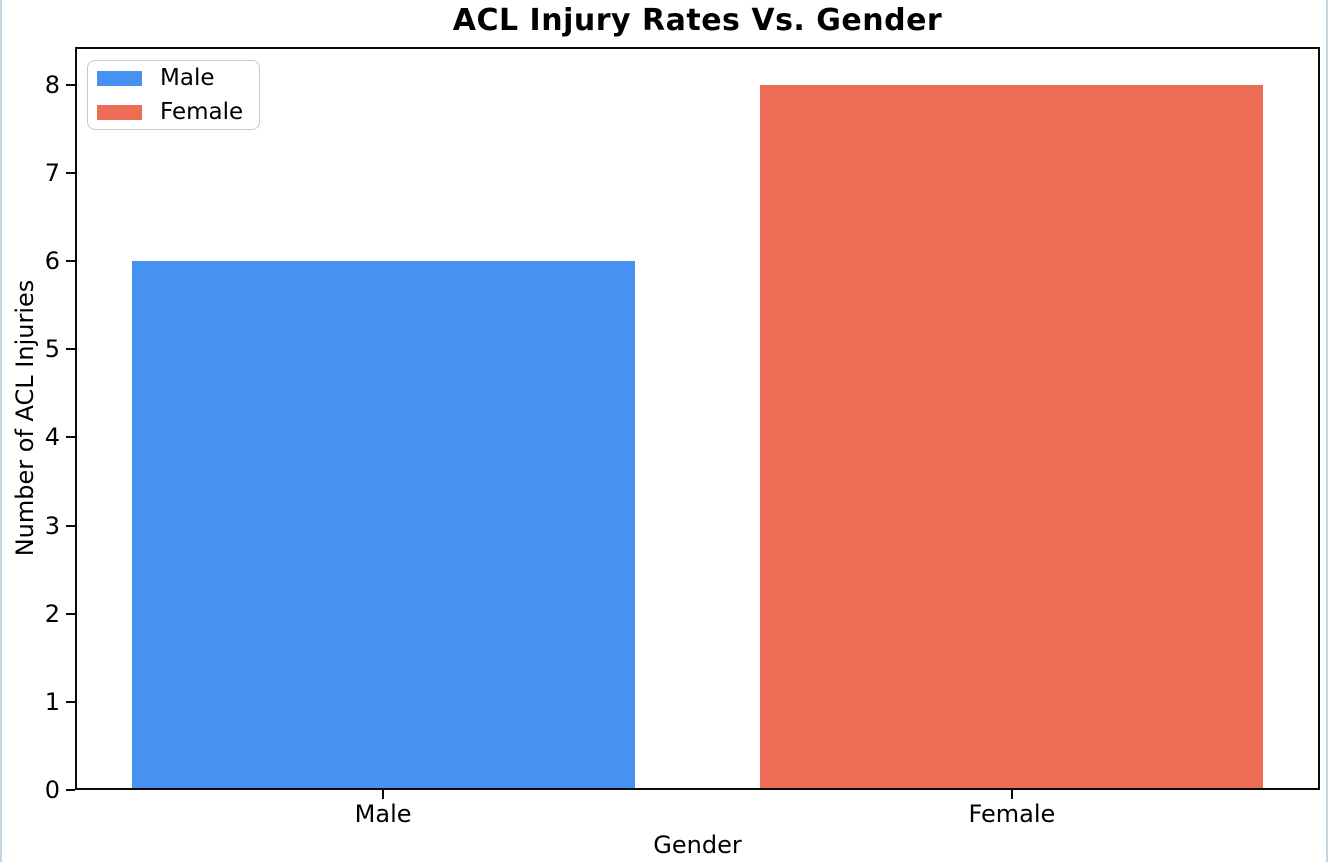 Image resolution: width=1328 pixels, height=862 pixels. I want to click on legend: Male Female, so click(174, 95).